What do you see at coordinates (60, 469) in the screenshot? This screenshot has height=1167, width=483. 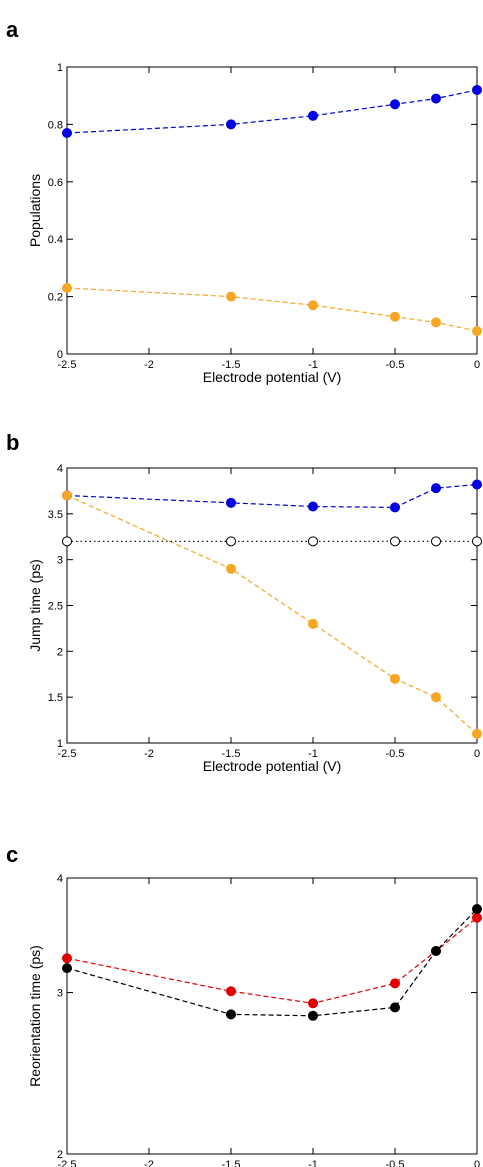 I see `y-tick-label-b-6: 4` at bounding box center [60, 469].